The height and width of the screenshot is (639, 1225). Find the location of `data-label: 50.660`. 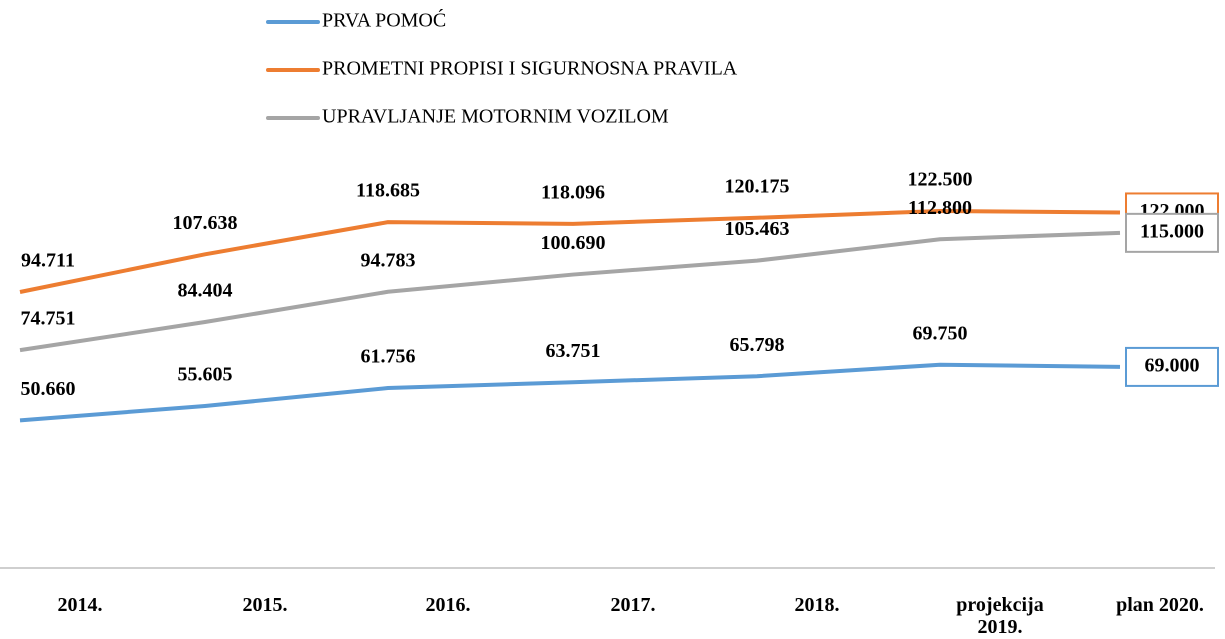

data-label: 50.660 is located at coordinates (48, 389).